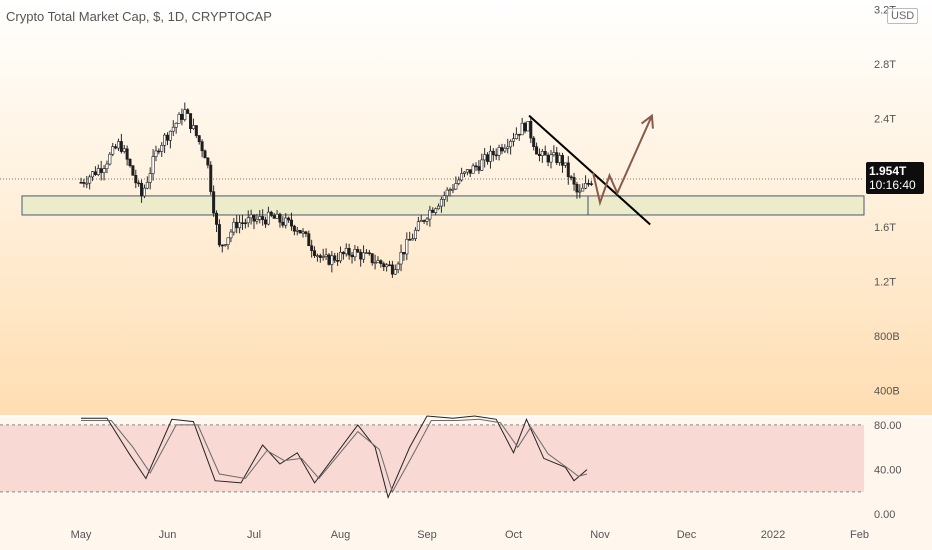 This screenshot has width=932, height=550. I want to click on oscillator-d-line, so click(334, 456).